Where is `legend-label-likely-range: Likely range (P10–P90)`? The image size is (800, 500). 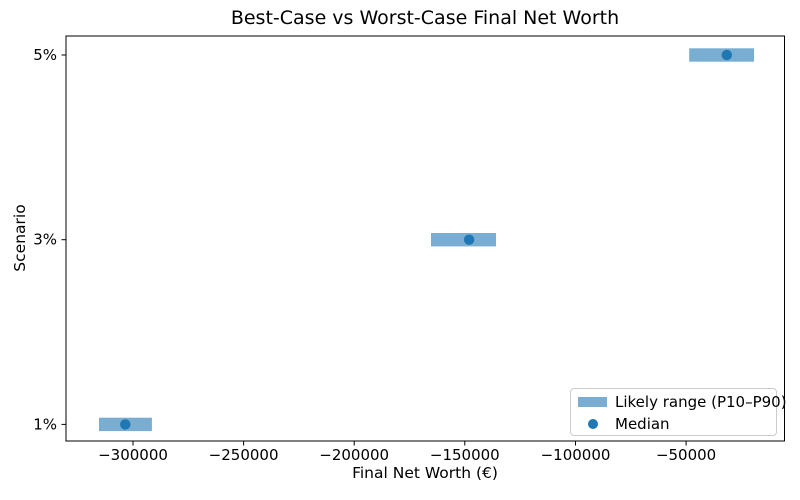
legend-label-likely-range: Likely range (P10–P90) is located at coordinates (701, 402).